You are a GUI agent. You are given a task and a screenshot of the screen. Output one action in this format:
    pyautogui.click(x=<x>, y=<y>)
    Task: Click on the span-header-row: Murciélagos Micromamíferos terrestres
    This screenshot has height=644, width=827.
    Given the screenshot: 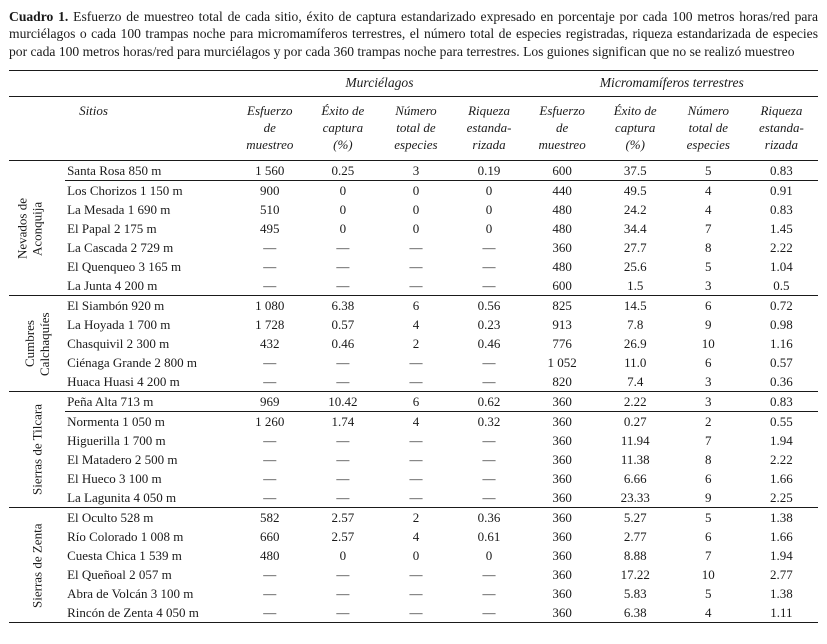 What is the action you would take?
    pyautogui.click(x=413, y=84)
    